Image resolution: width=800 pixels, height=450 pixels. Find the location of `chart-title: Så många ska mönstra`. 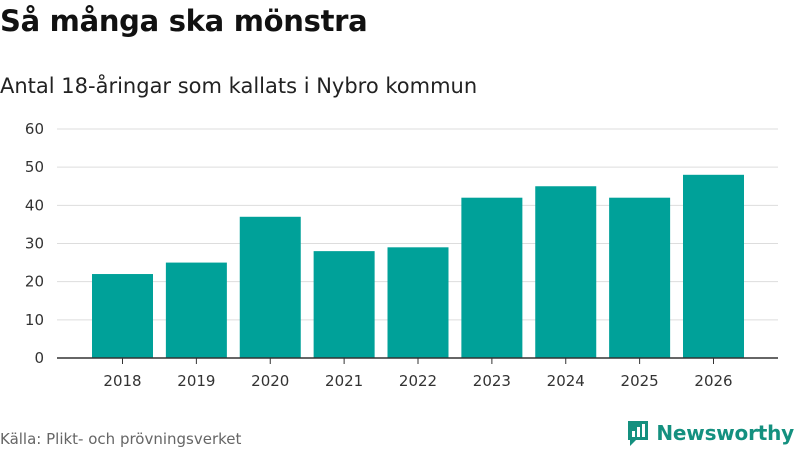

chart-title: Så många ska mönstra is located at coordinates (184, 21).